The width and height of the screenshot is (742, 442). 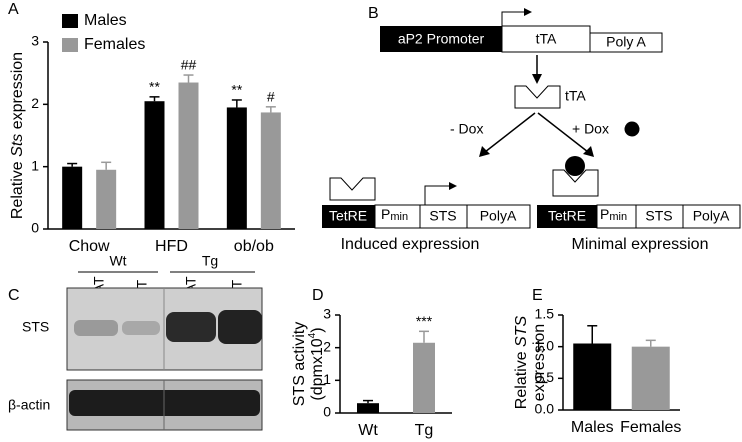 What do you see at coordinates (399, 217) in the screenshot?
I see `pmin-sub: min` at bounding box center [399, 217].